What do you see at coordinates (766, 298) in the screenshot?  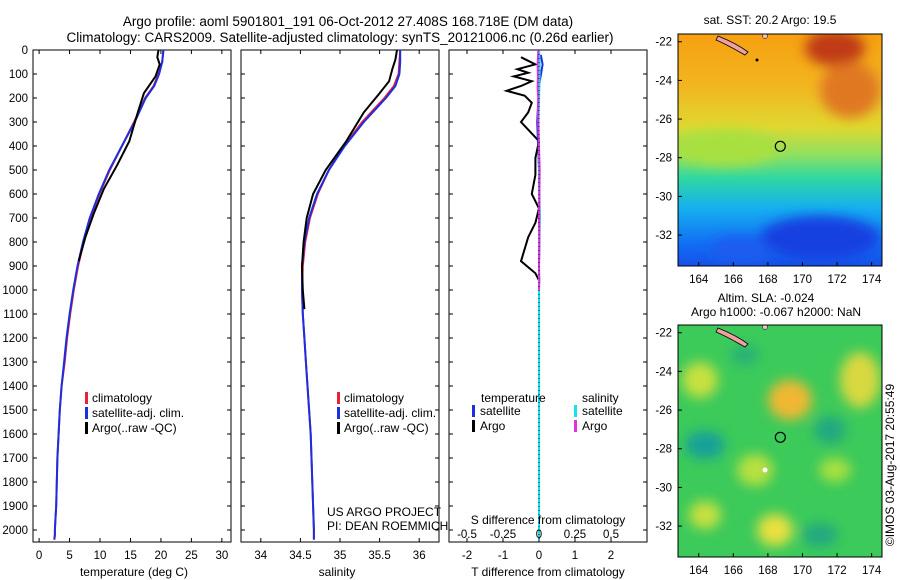 I see `sla-map-title: Altim. SLA: -0.024` at bounding box center [766, 298].